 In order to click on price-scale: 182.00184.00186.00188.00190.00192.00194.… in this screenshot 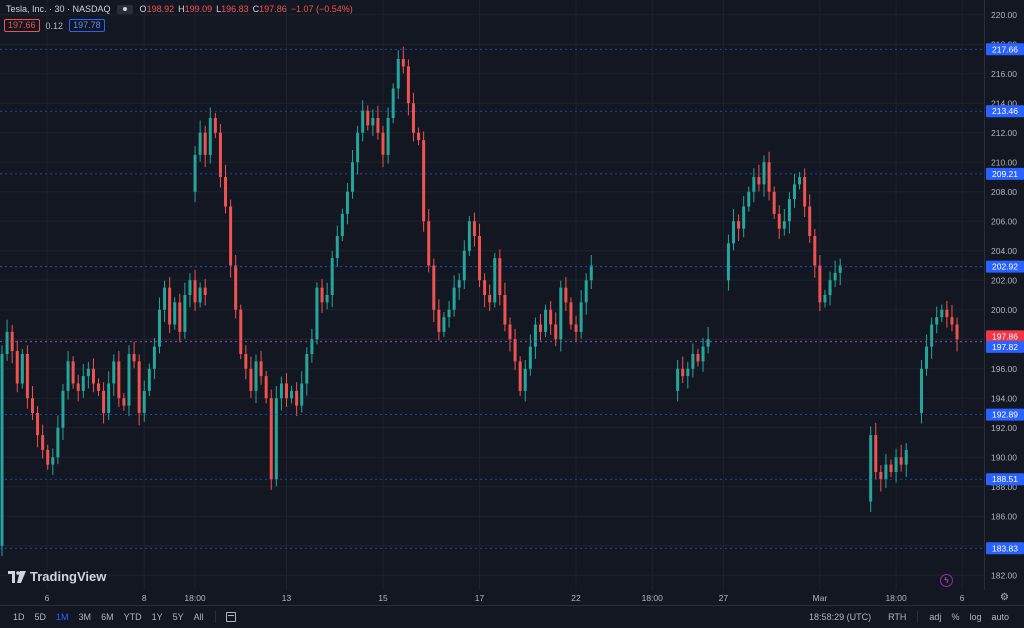, I will do `click(1004, 295)`.